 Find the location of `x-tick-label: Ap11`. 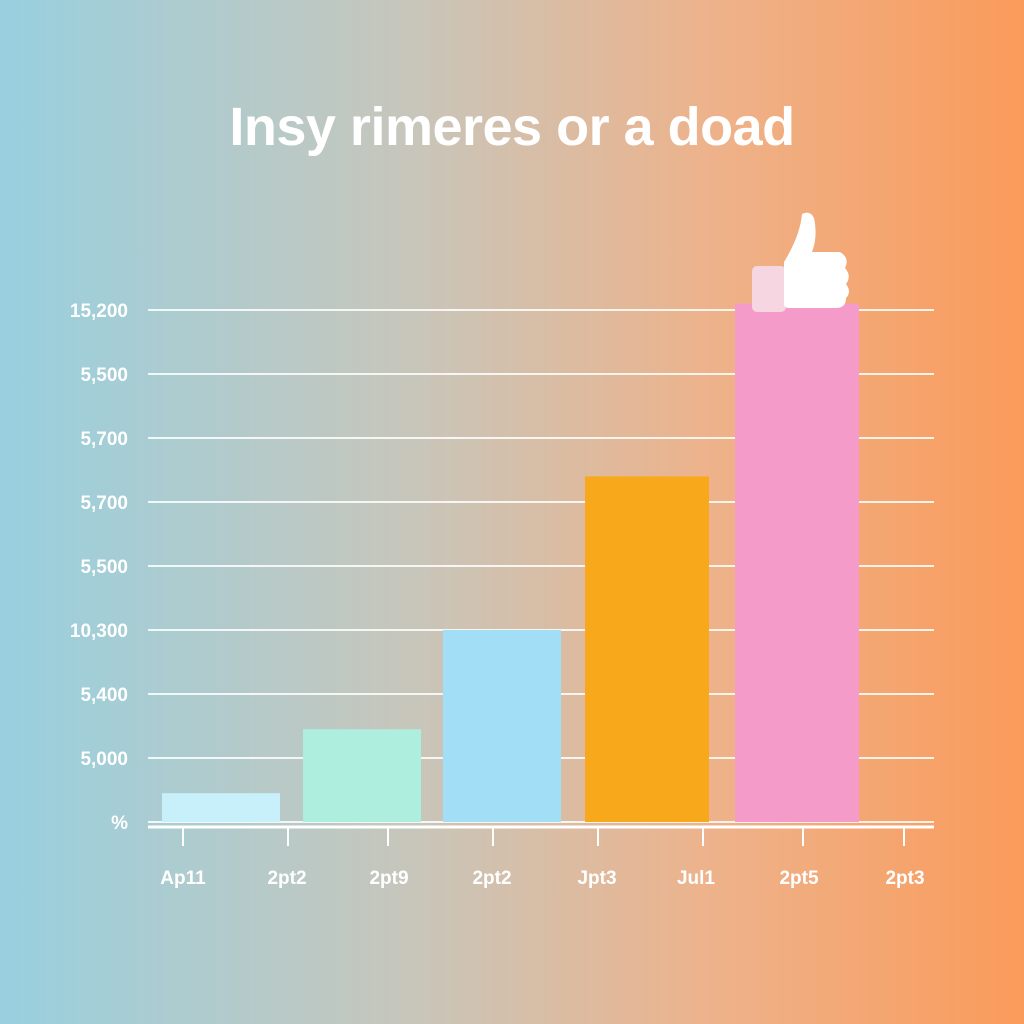

x-tick-label: Ap11 is located at coordinates (183, 878).